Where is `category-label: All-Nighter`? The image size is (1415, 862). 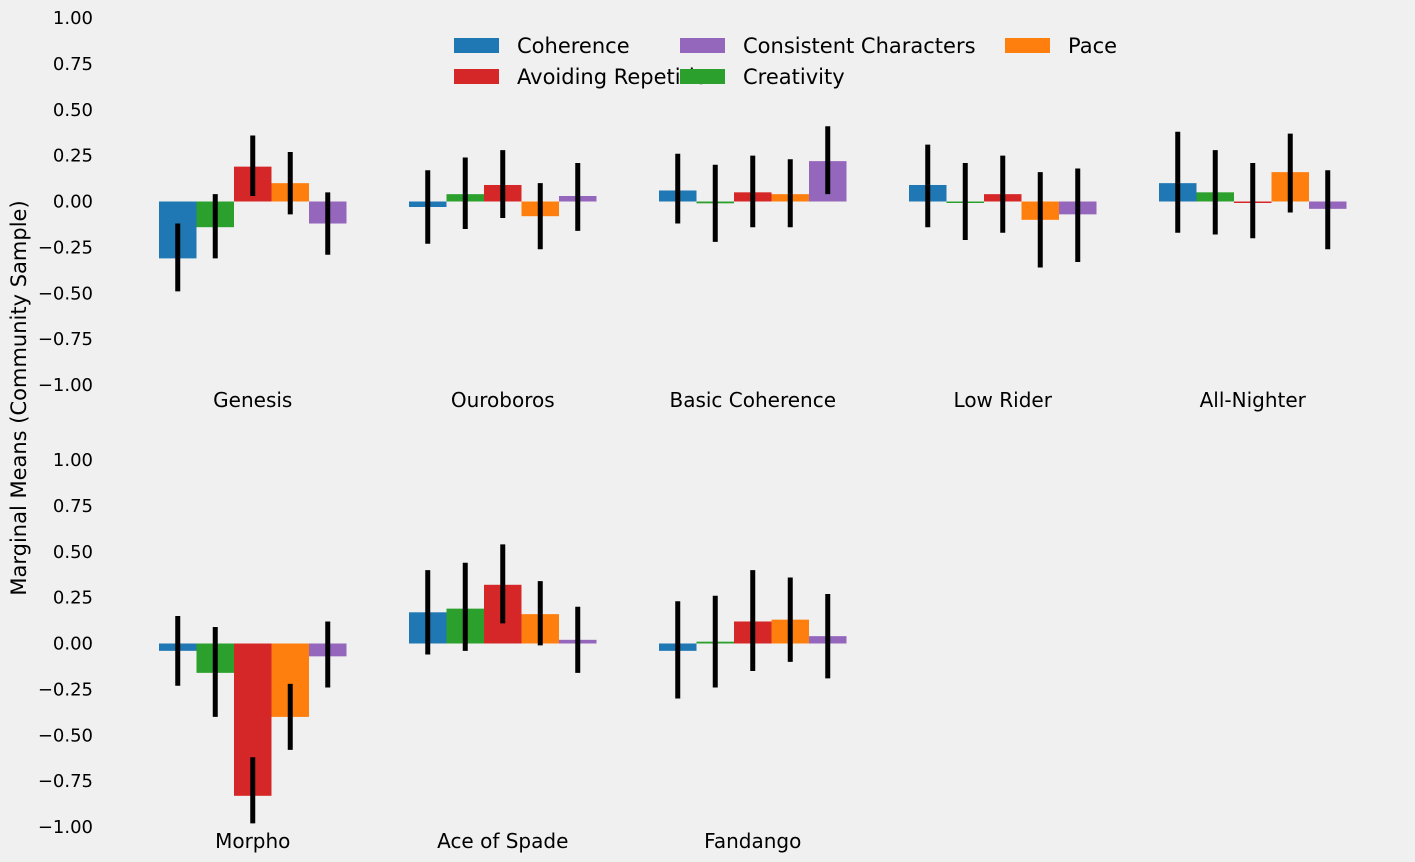
category-label: All-Nighter is located at coordinates (1253, 400).